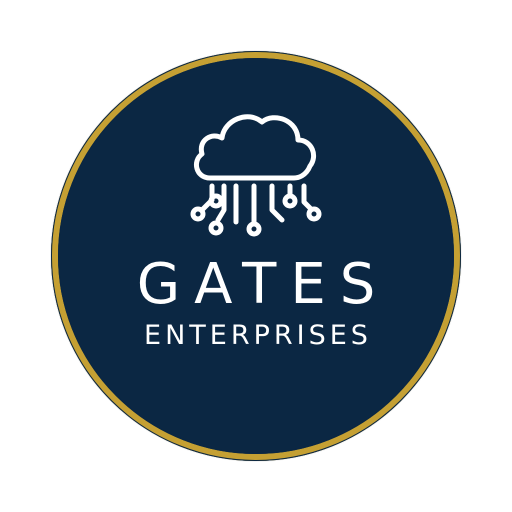 The width and height of the screenshot is (512, 512). What do you see at coordinates (258, 335) in the screenshot?
I see `brand-subtitle: ENTERPRISES` at bounding box center [258, 335].